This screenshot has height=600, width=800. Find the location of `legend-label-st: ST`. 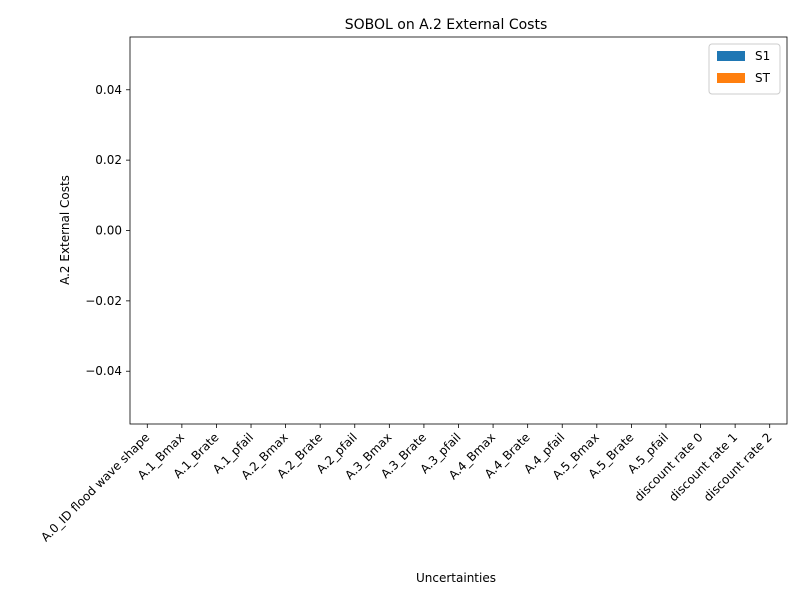

legend-label-st: ST is located at coordinates (763, 78).